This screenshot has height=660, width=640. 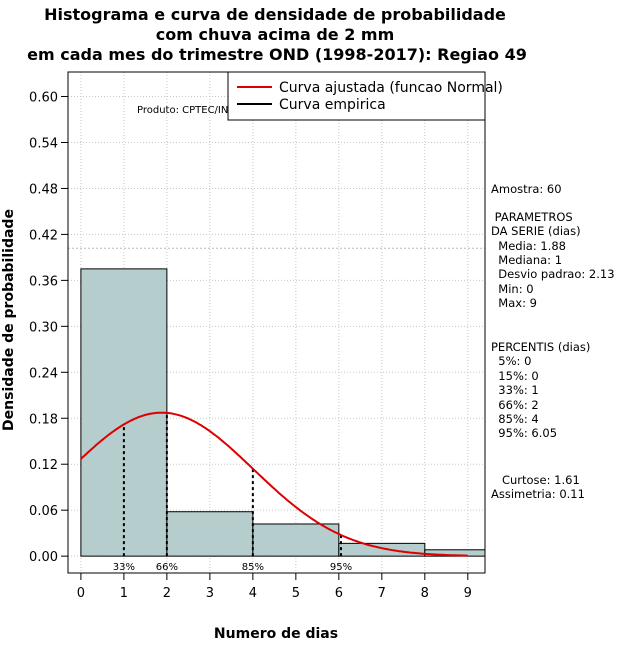 I want to click on percentile-label-95pct: 95%, so click(x=341, y=567).